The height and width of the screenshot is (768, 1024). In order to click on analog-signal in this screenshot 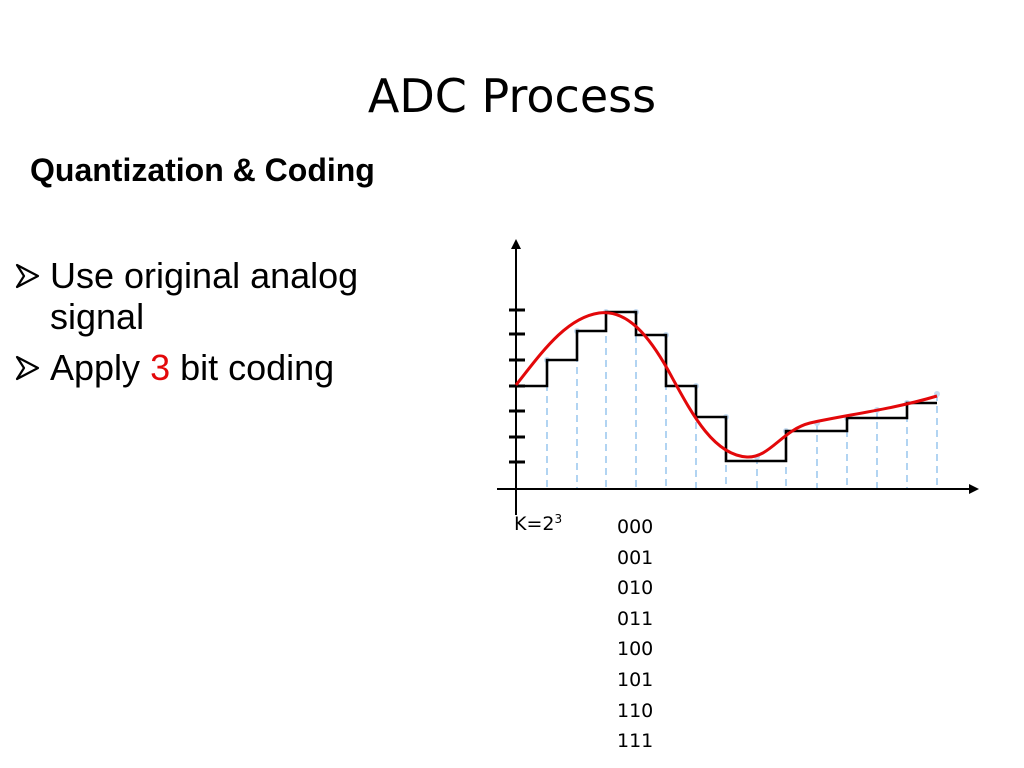, I will do `click(726, 385)`.